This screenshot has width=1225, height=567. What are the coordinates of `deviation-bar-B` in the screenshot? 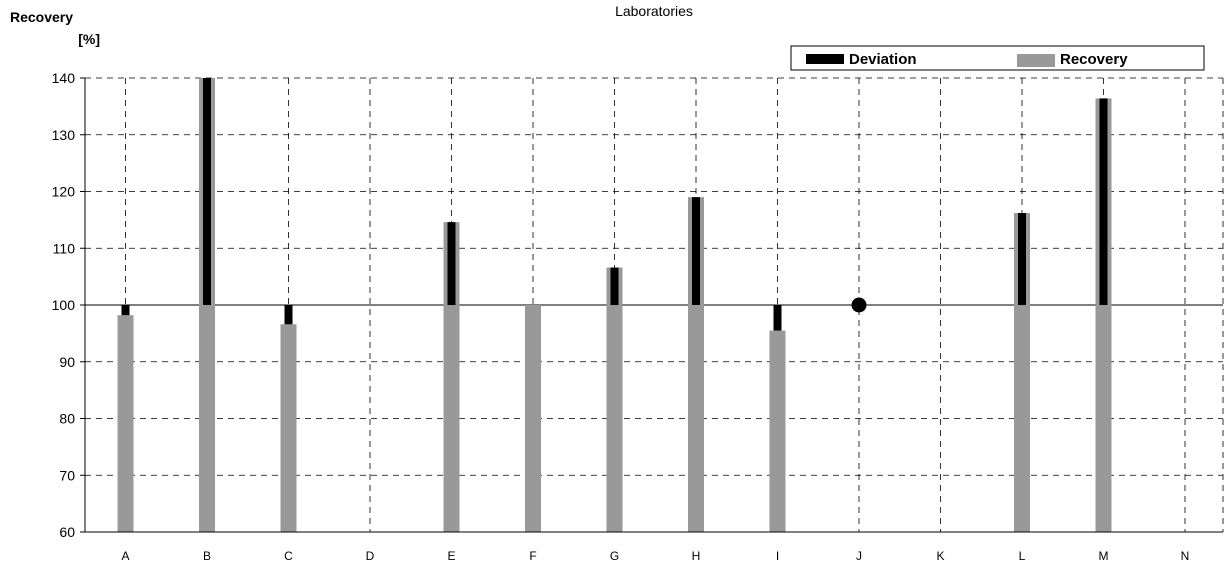 It's located at (207, 191).